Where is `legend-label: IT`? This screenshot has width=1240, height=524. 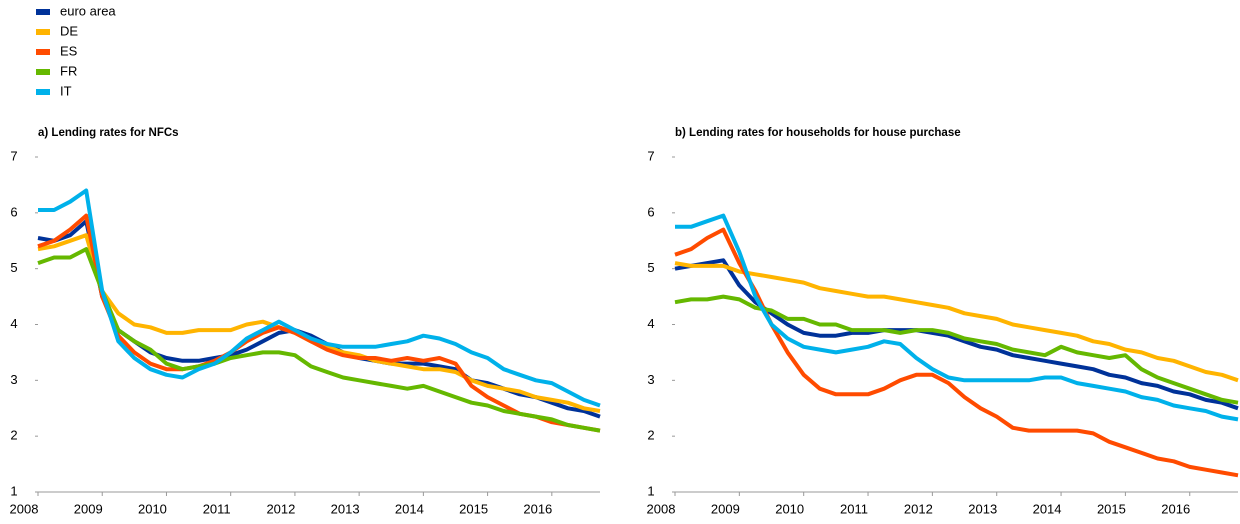 legend-label: IT is located at coordinates (66, 90).